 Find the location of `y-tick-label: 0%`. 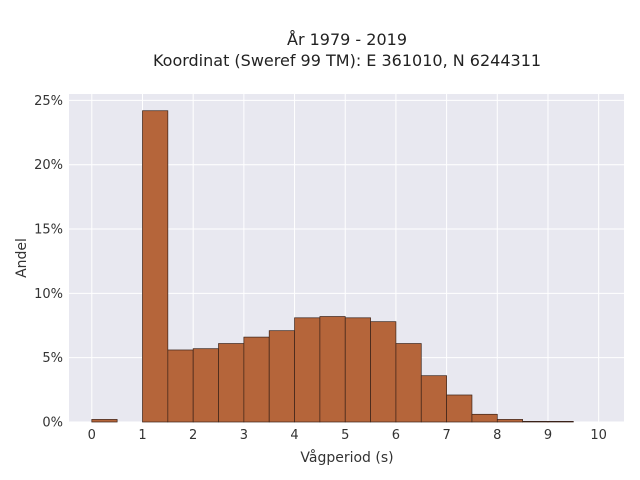

y-tick-label: 0% is located at coordinates (52, 423).